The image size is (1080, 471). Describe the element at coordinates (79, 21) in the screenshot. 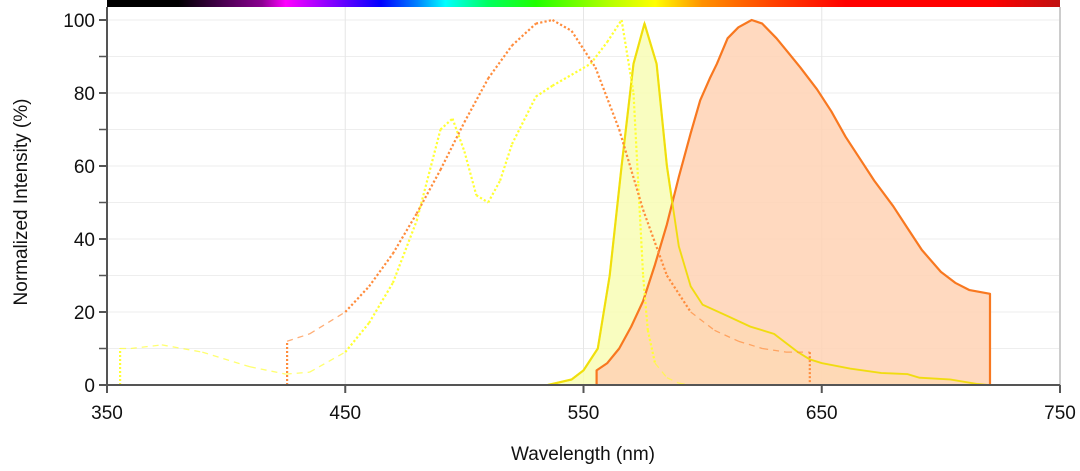

I see `y-tick-label: 100` at that location.